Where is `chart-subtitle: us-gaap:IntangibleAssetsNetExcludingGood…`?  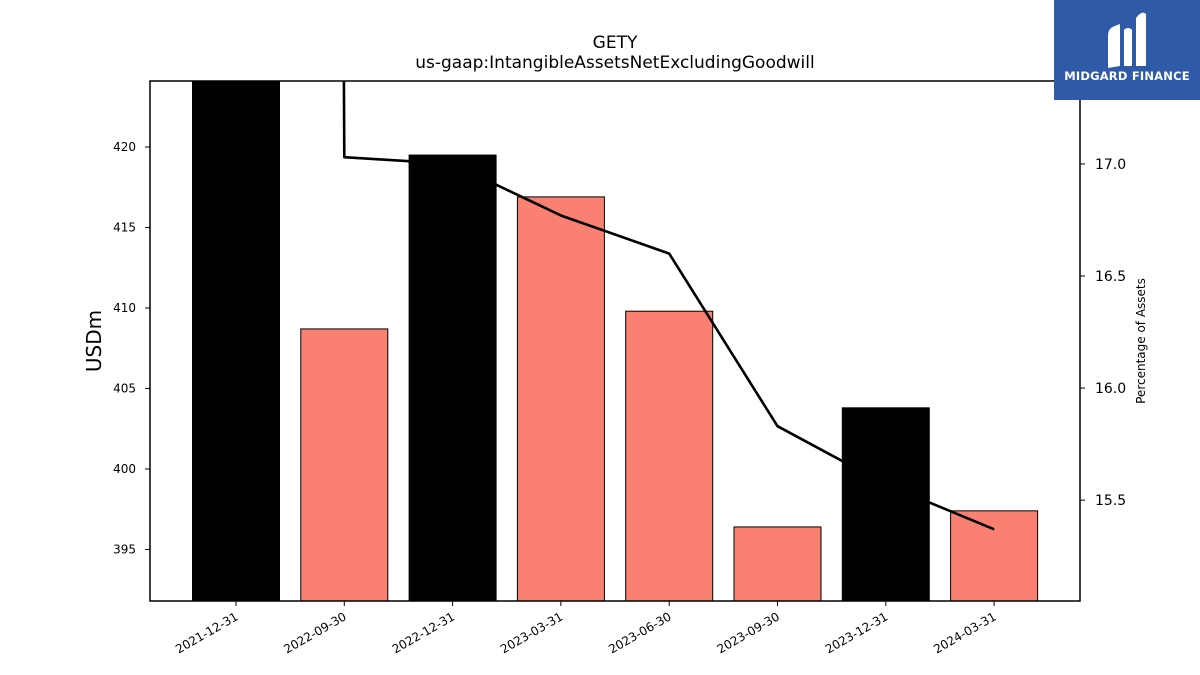 chart-subtitle: us-gaap:IntangibleAssetsNetExcludingGood… is located at coordinates (614, 63).